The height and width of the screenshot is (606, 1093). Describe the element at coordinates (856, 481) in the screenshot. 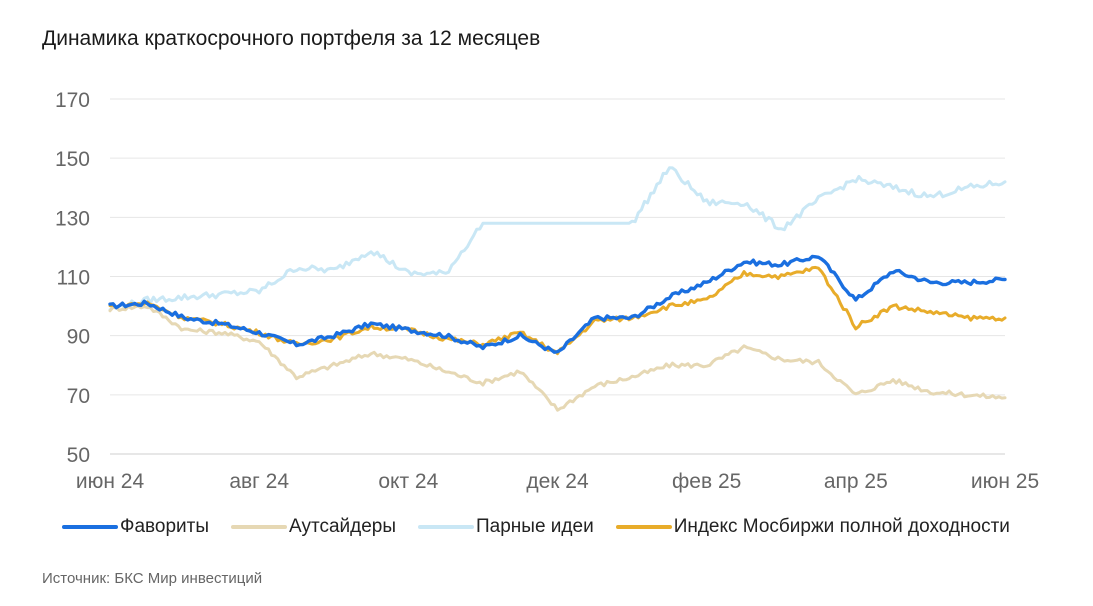

I see `x-tick-label: апр 25` at that location.